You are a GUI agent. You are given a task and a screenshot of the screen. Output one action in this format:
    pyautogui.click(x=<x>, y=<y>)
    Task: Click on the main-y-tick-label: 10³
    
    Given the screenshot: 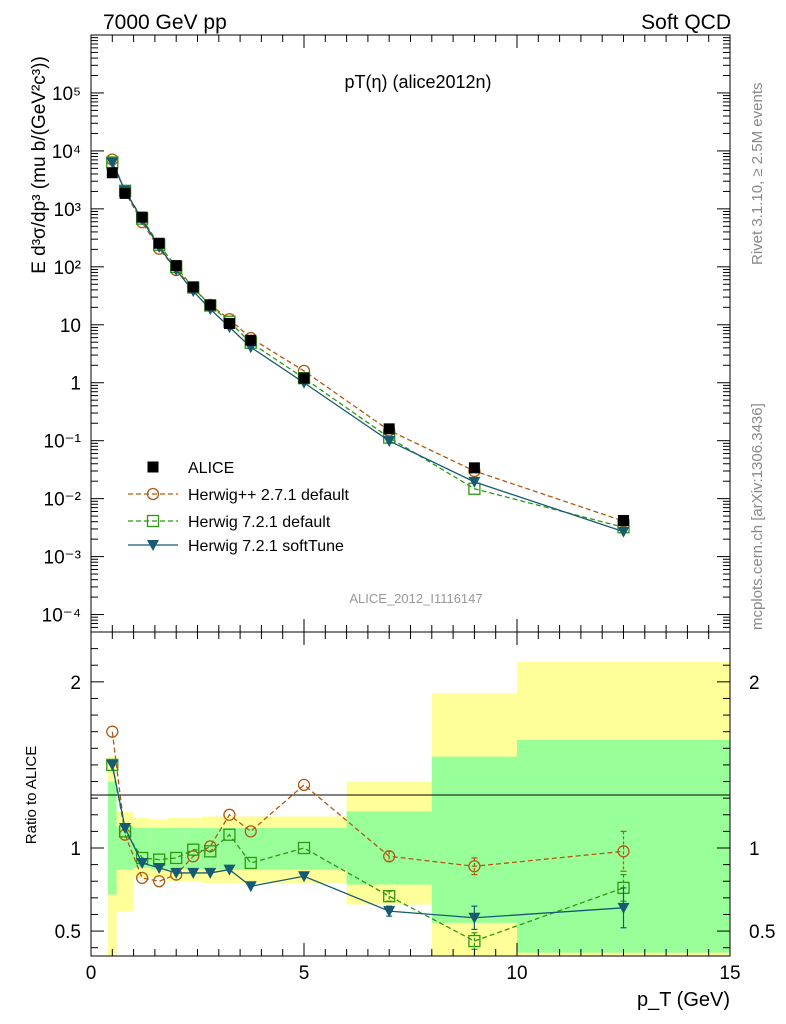 What is the action you would take?
    pyautogui.click(x=67, y=210)
    